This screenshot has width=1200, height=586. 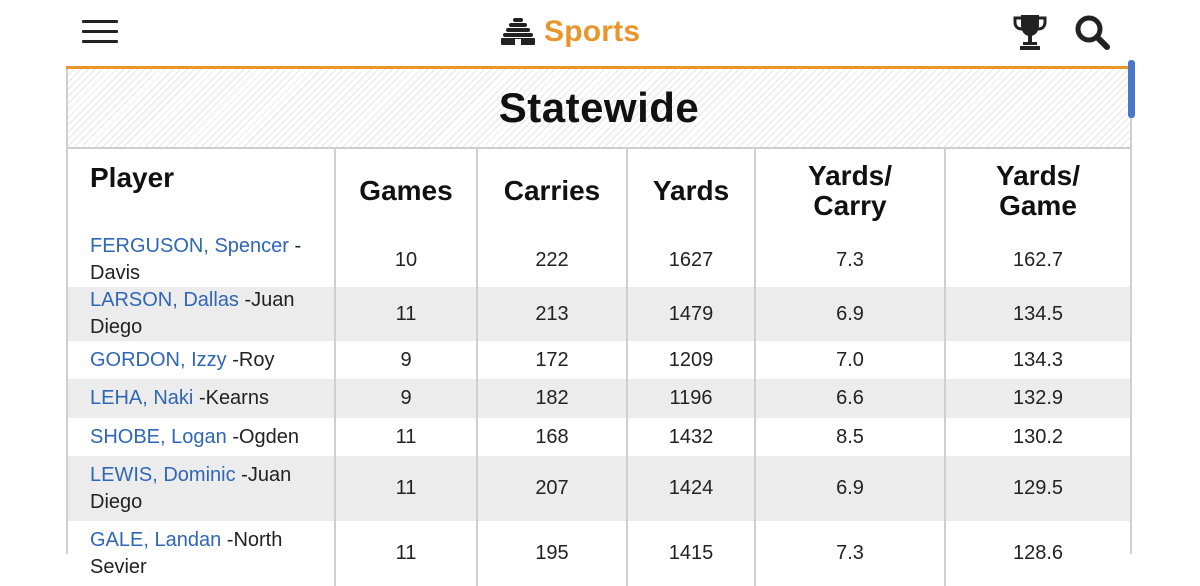 I want to click on ypc-cell: 7.0, so click(x=849, y=360).